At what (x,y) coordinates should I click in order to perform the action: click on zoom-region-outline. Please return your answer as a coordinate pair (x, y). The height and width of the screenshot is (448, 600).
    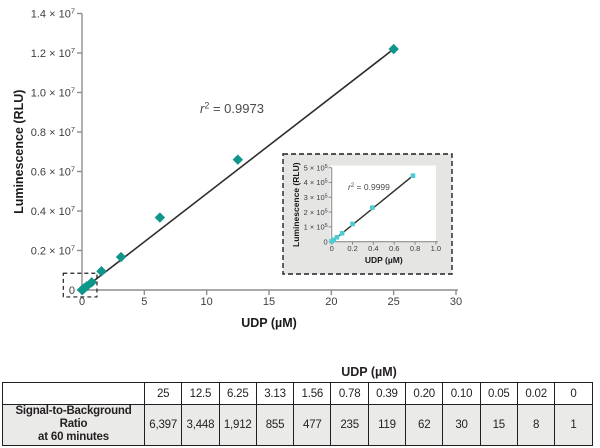
    Looking at the image, I should click on (80, 285).